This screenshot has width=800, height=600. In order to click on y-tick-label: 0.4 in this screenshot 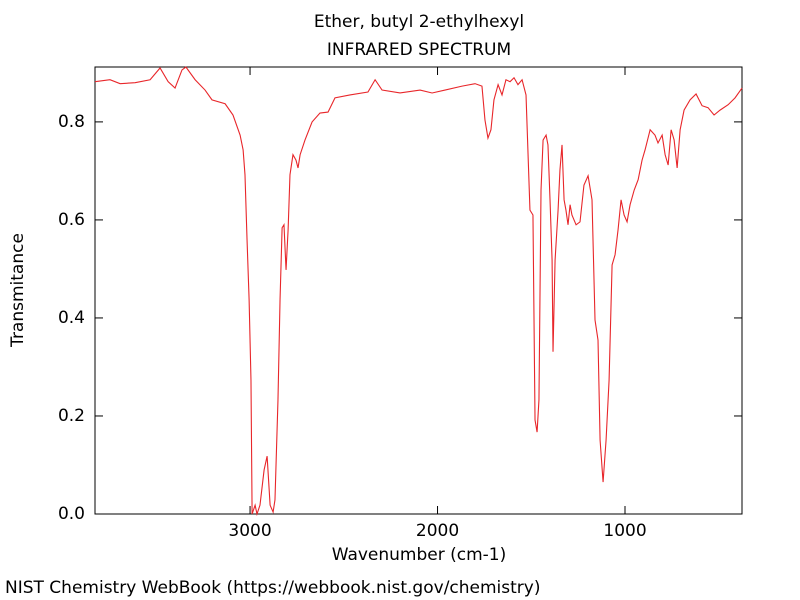, I will do `click(71, 318)`.